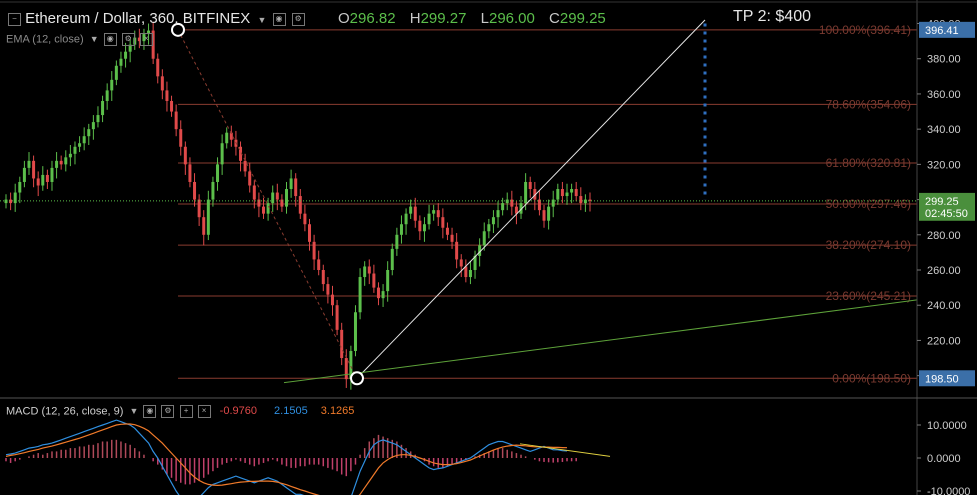 The width and height of the screenshot is (977, 495). I want to click on y-tick-label: 220.00, so click(944, 341).